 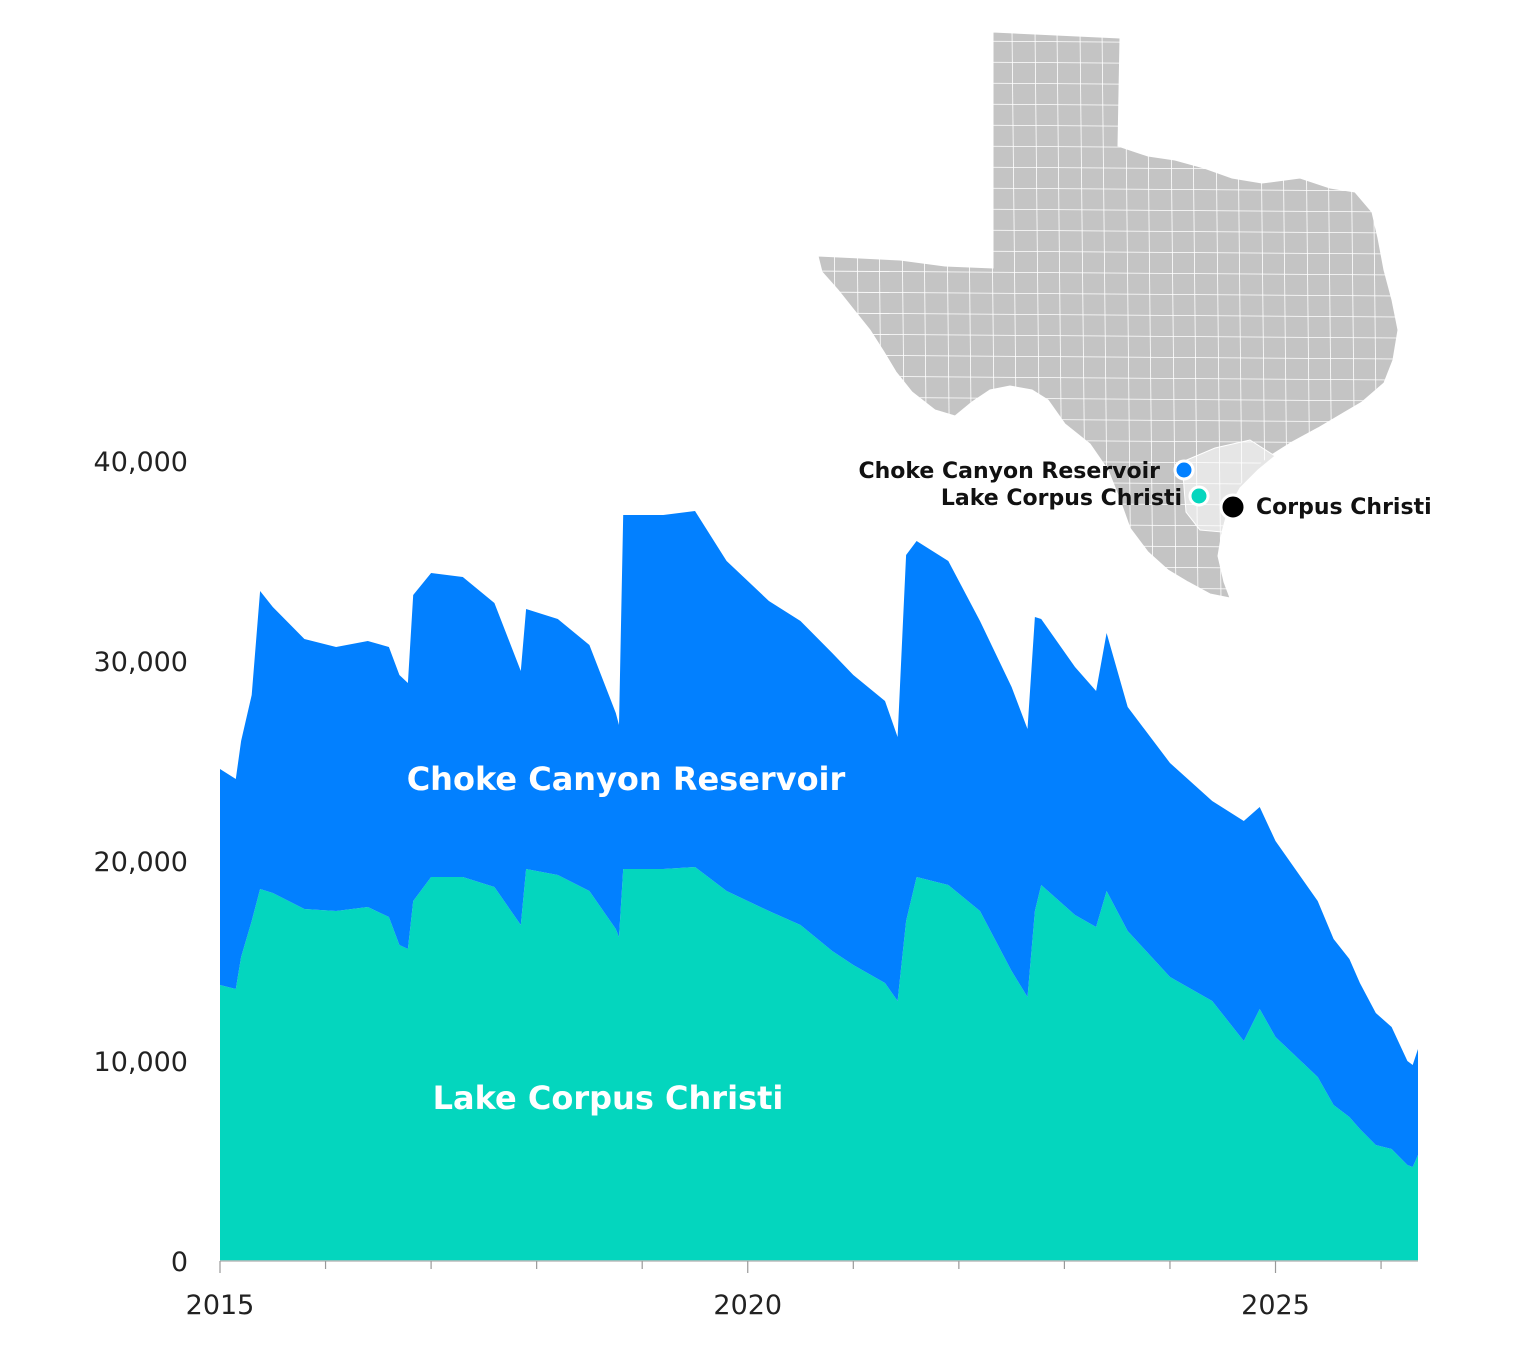 I want to click on y-tick-label: 30,000, so click(x=141, y=662).